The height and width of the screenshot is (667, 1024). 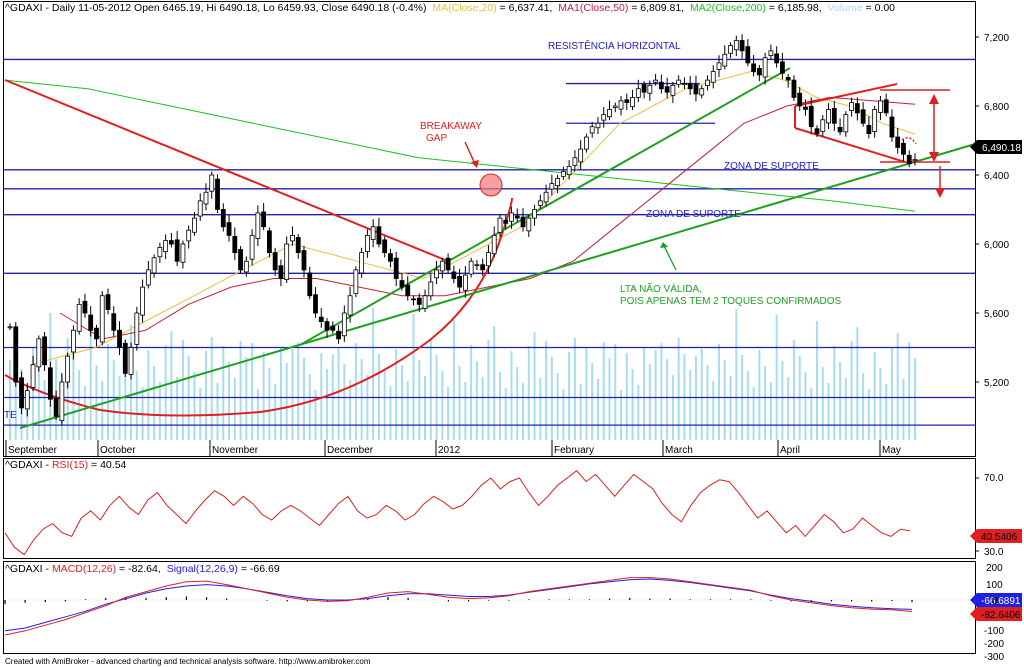 I want to click on price-tick-label: 6,400, so click(x=996, y=176).